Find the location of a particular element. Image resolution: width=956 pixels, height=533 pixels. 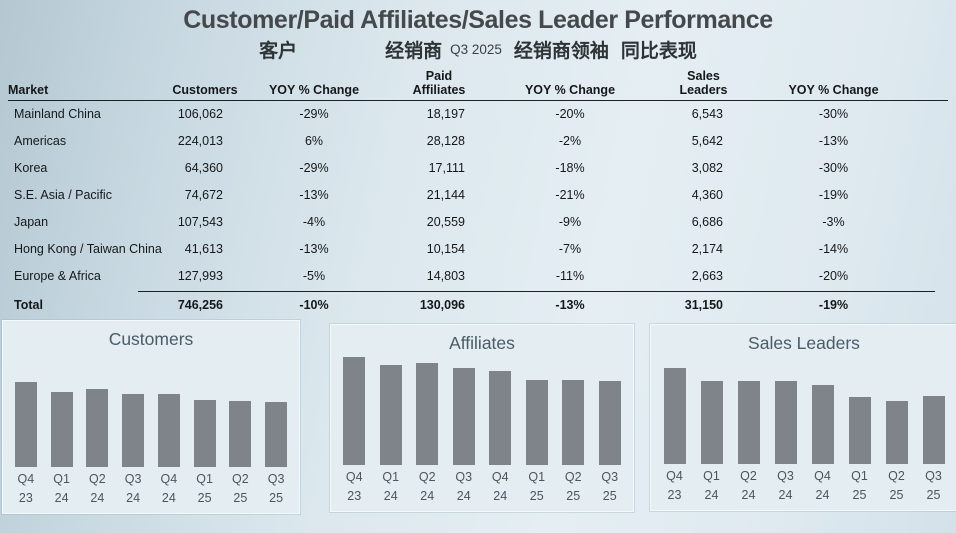

table-cell: 107,543 is located at coordinates (200, 222).